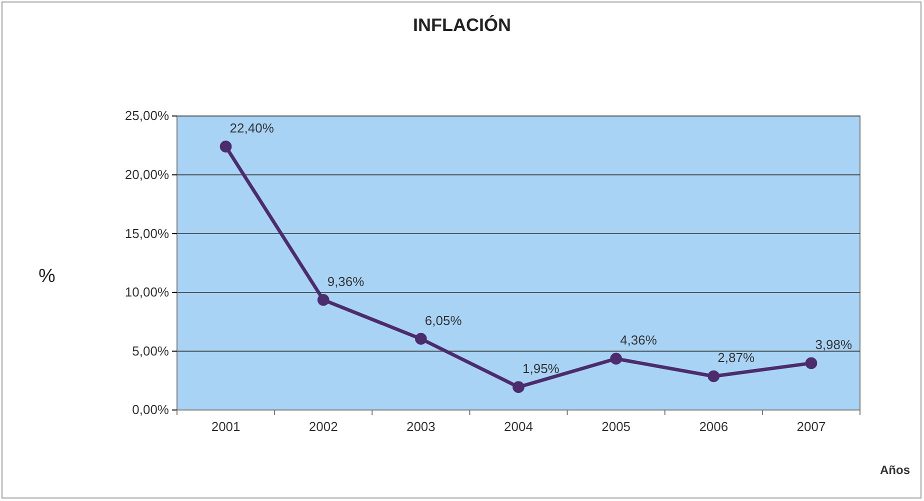  What do you see at coordinates (811, 426) in the screenshot?
I see `x-tick-label: 2007` at bounding box center [811, 426].